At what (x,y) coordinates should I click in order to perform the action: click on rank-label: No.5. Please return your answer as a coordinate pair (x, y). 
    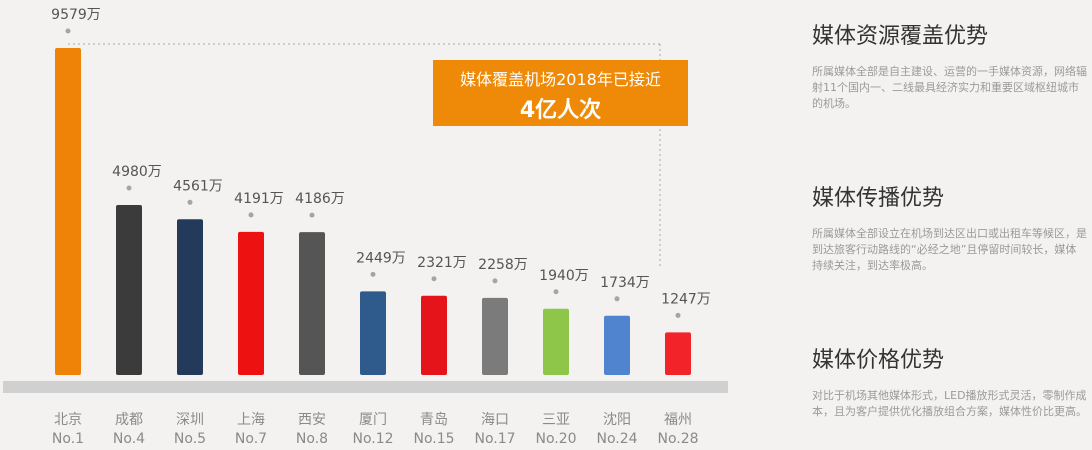
    Looking at the image, I should click on (190, 439).